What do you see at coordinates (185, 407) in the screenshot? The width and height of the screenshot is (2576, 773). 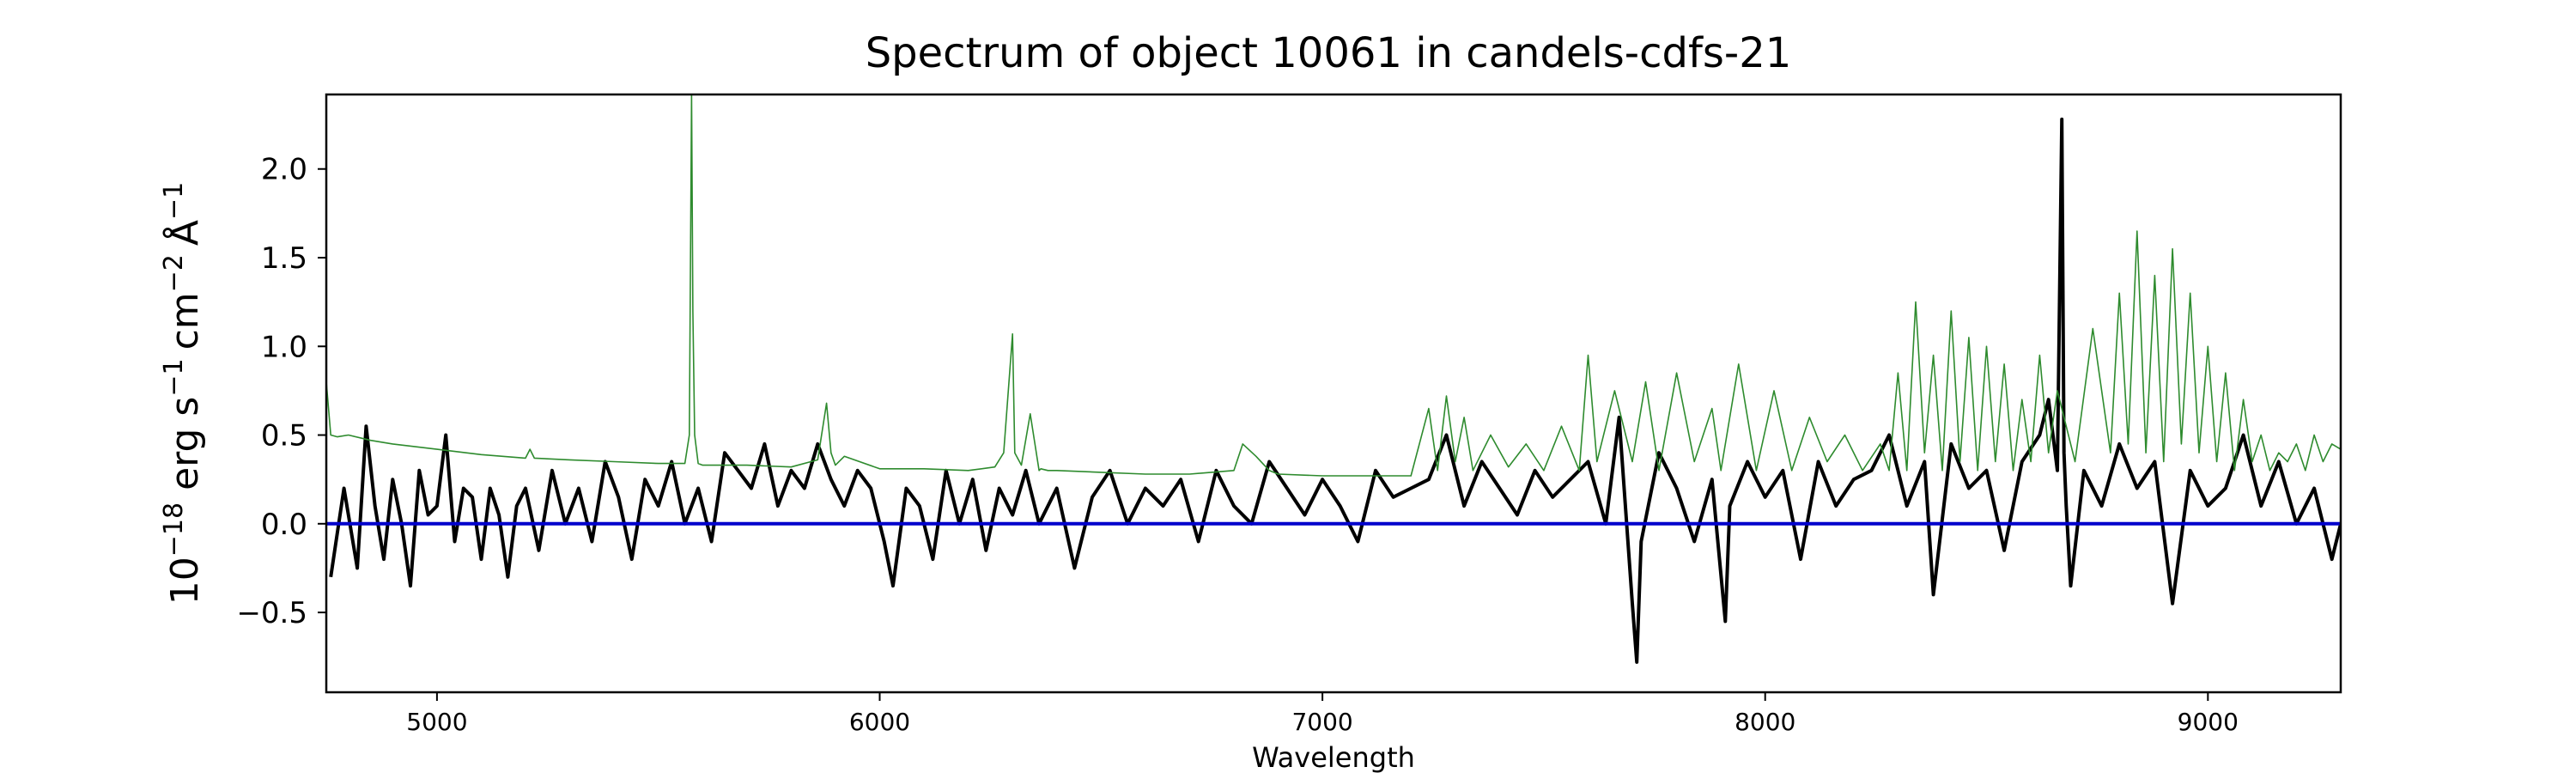 I see `y-label-s: s` at bounding box center [185, 407].